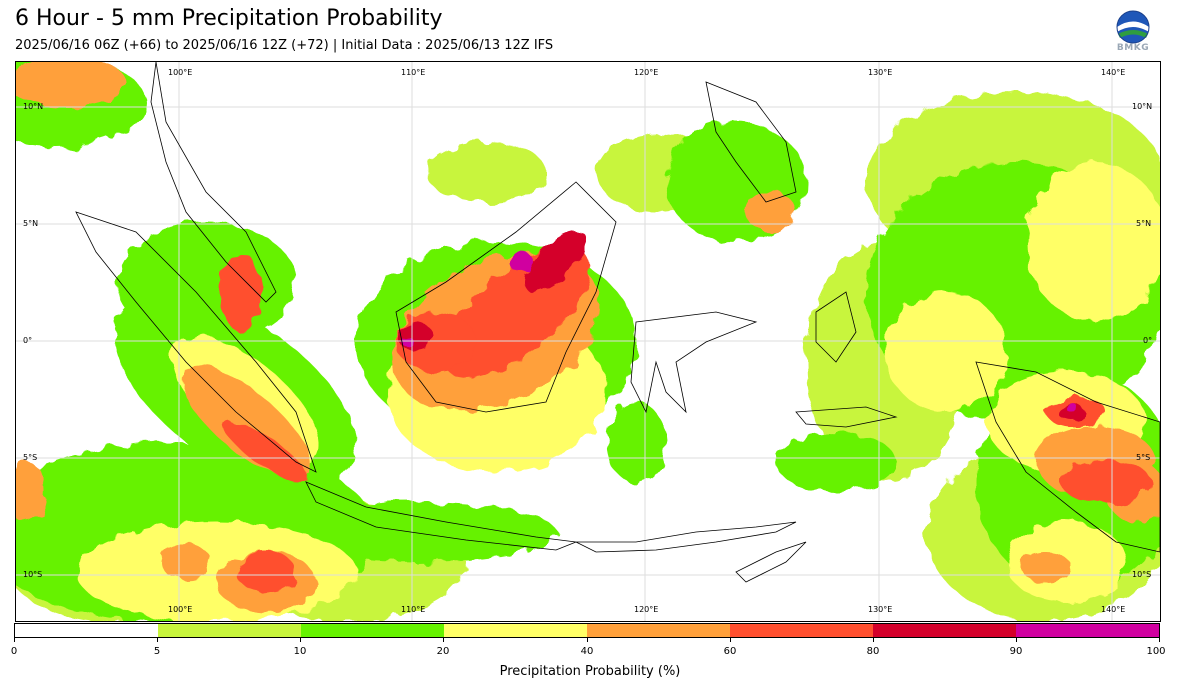 The image size is (1180, 690). What do you see at coordinates (1113, 72) in the screenshot?
I see `lon-label-top-140: 140°E` at bounding box center [1113, 72].